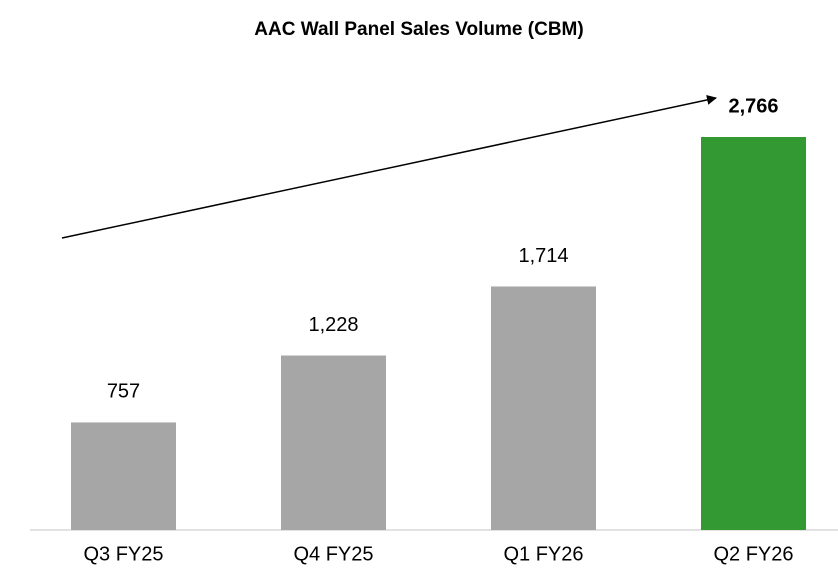 The width and height of the screenshot is (838, 578). What do you see at coordinates (543, 554) in the screenshot?
I see `x-tick-label: Q1 FY26` at bounding box center [543, 554].